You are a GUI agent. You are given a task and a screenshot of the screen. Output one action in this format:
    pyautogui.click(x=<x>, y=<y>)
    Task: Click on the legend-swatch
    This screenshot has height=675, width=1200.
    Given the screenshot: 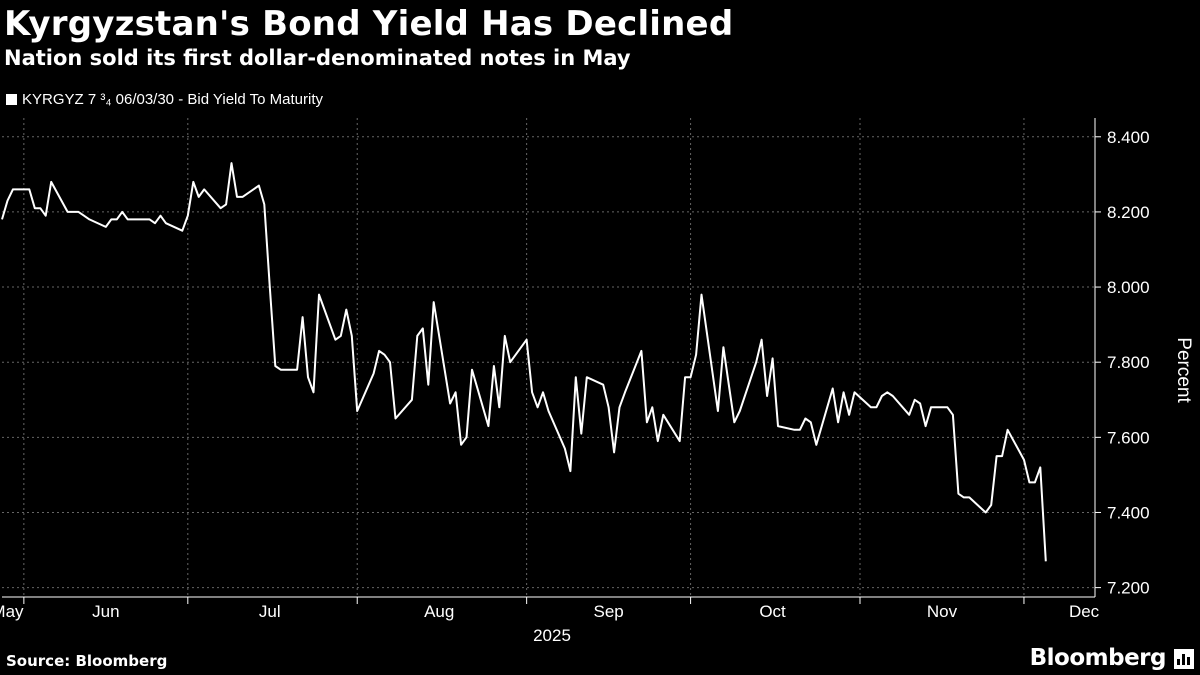 What is the action you would take?
    pyautogui.click(x=11, y=99)
    